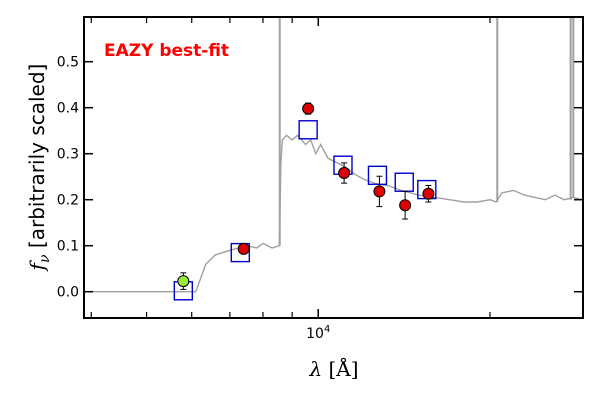 Image resolution: width=600 pixels, height=400 pixels. I want to click on y-tick-label: 0.2, so click(68, 201).